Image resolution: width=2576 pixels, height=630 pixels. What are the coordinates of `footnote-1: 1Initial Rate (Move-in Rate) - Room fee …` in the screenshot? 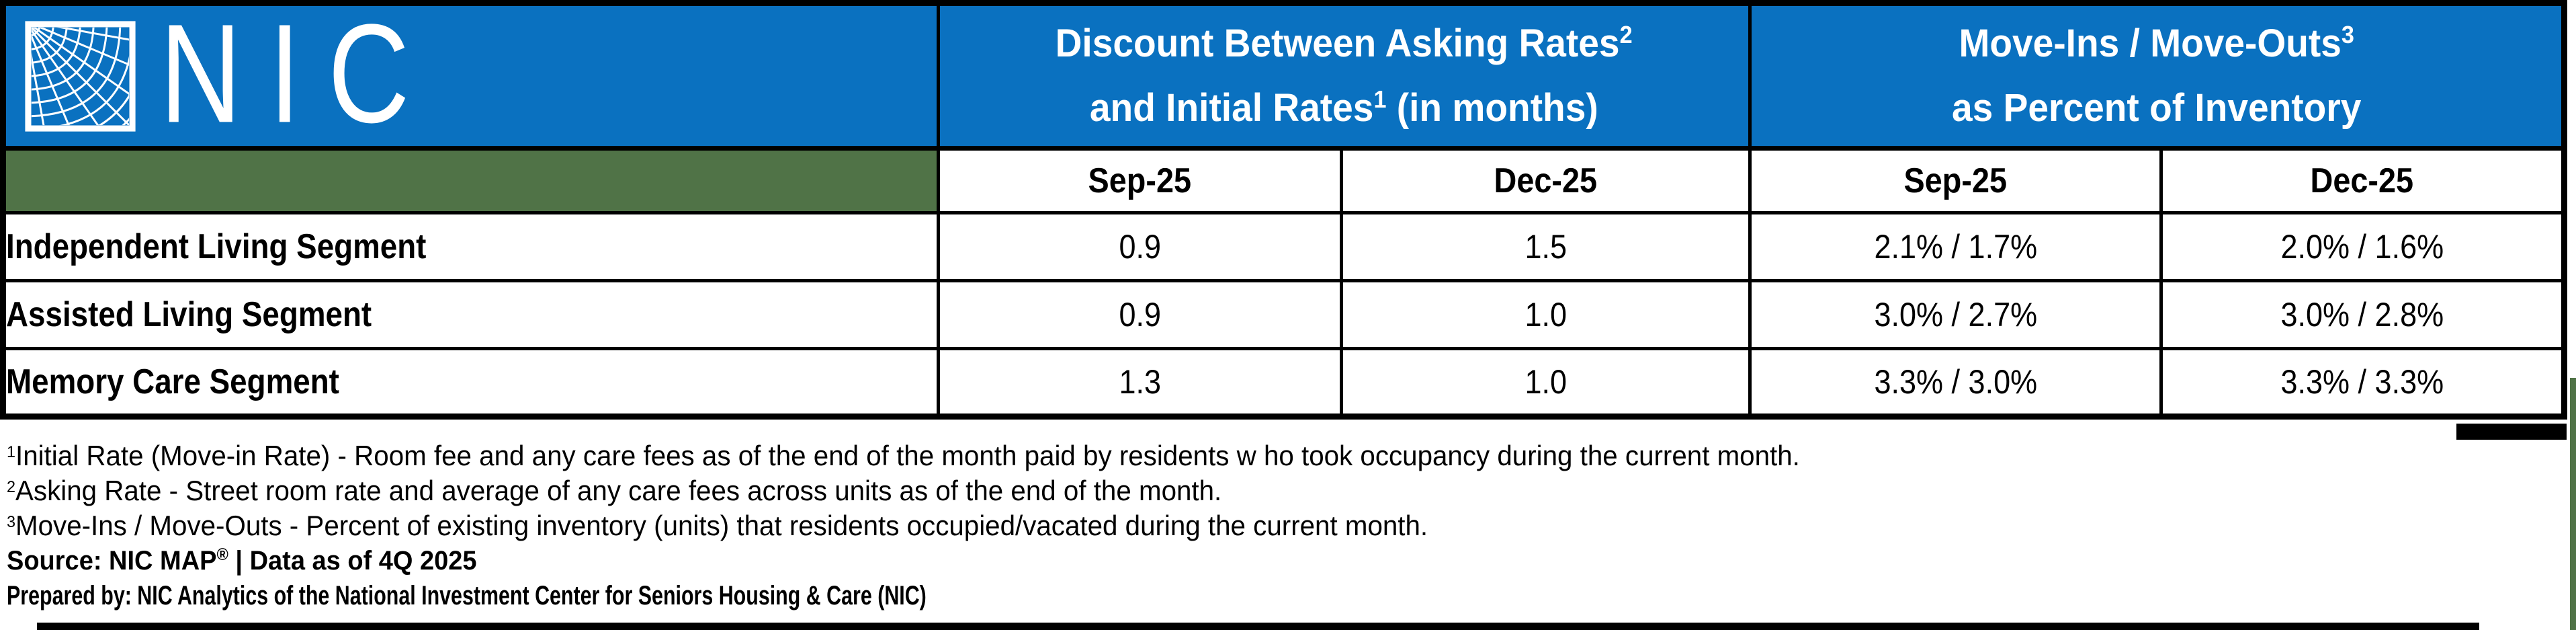 It's located at (903, 455).